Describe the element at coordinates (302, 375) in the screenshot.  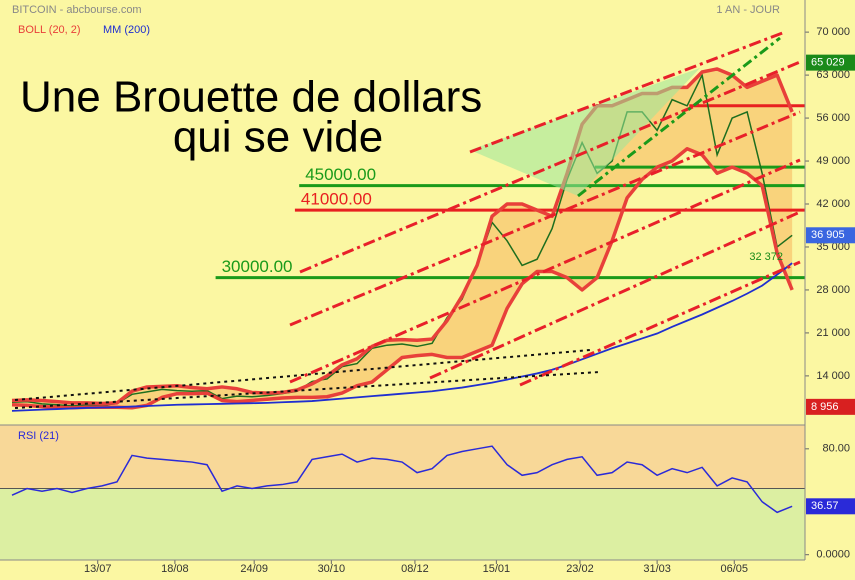
I see `dotted-line` at that location.